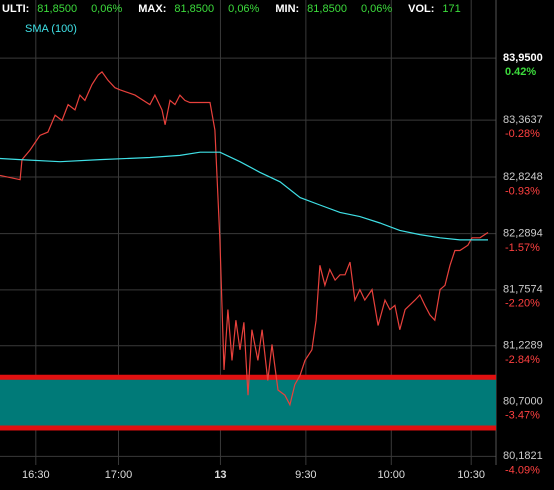 The height and width of the screenshot is (490, 554). Describe the element at coordinates (523, 456) in the screenshot. I see `y-tick-label: 80,1821` at that location.